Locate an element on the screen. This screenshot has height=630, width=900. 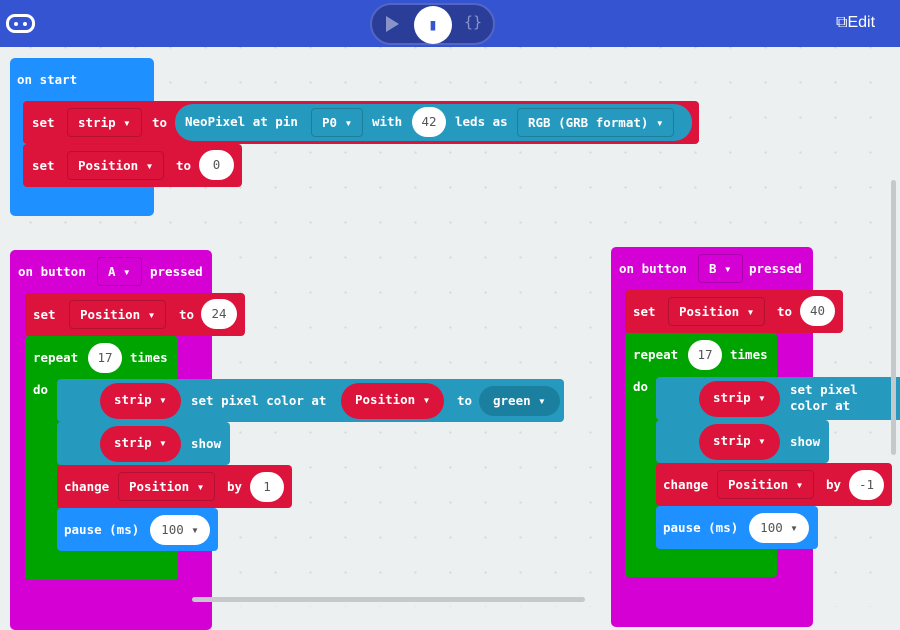
on-start-label: on start is located at coordinates (47, 79).